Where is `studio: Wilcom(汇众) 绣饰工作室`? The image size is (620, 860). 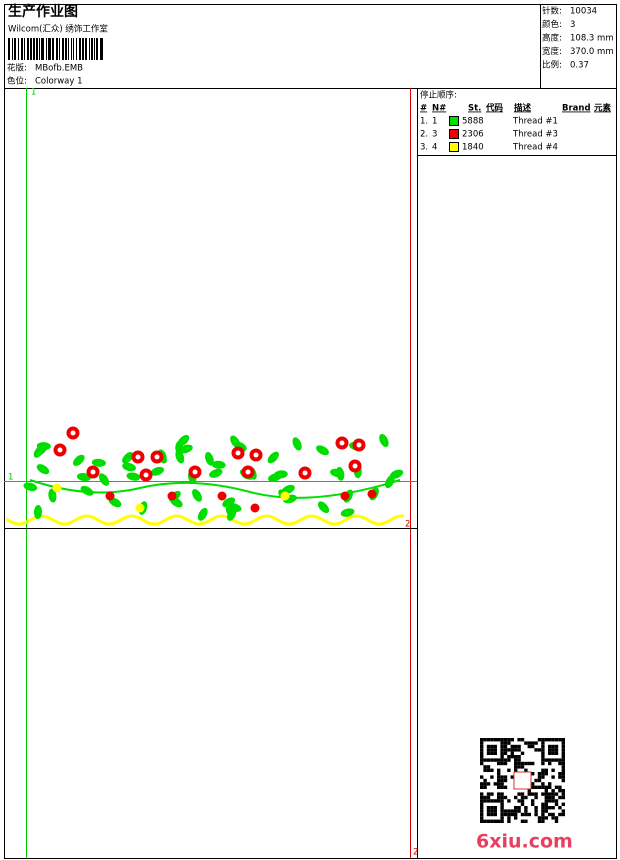 studio: Wilcom(汇众) 绣饰工作室 is located at coordinates (58, 29).